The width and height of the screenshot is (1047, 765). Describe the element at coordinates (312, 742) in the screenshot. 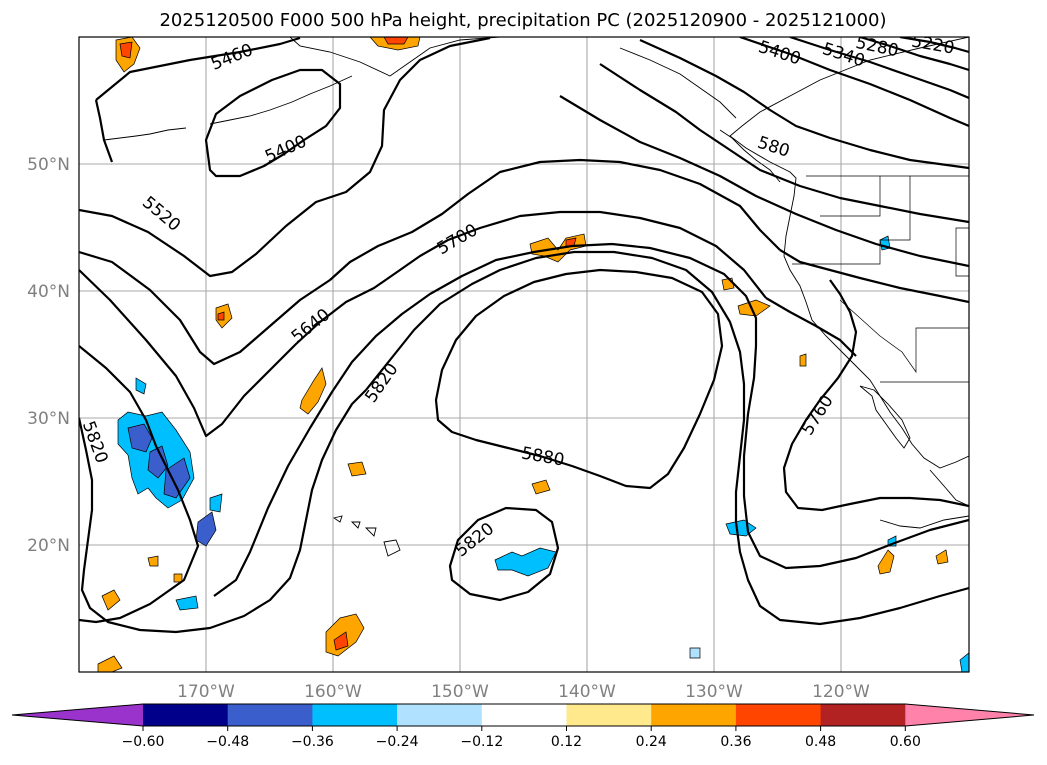

I see `colorbar-tick-label: −0.36` at that location.